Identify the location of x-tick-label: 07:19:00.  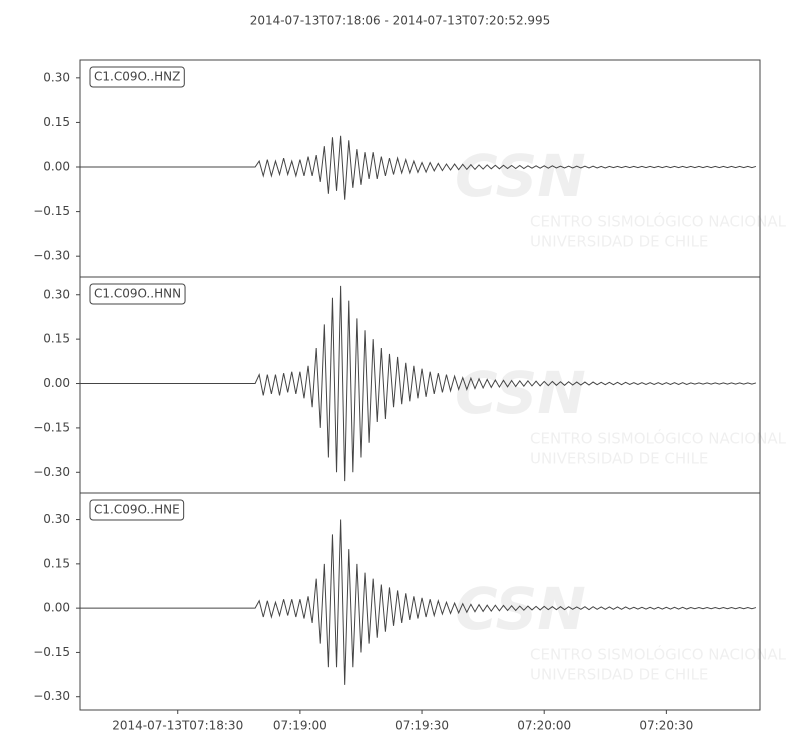
(300, 726).